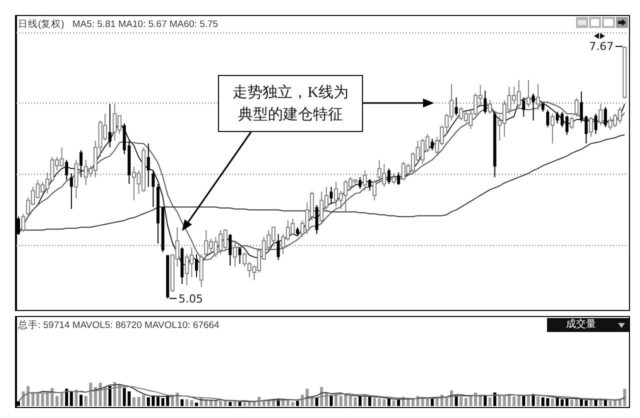 This screenshot has width=640, height=418. I want to click on chart-subtitle: MA5: 5.81 MA10: 5.67 MA60: 5.75, so click(145, 24).